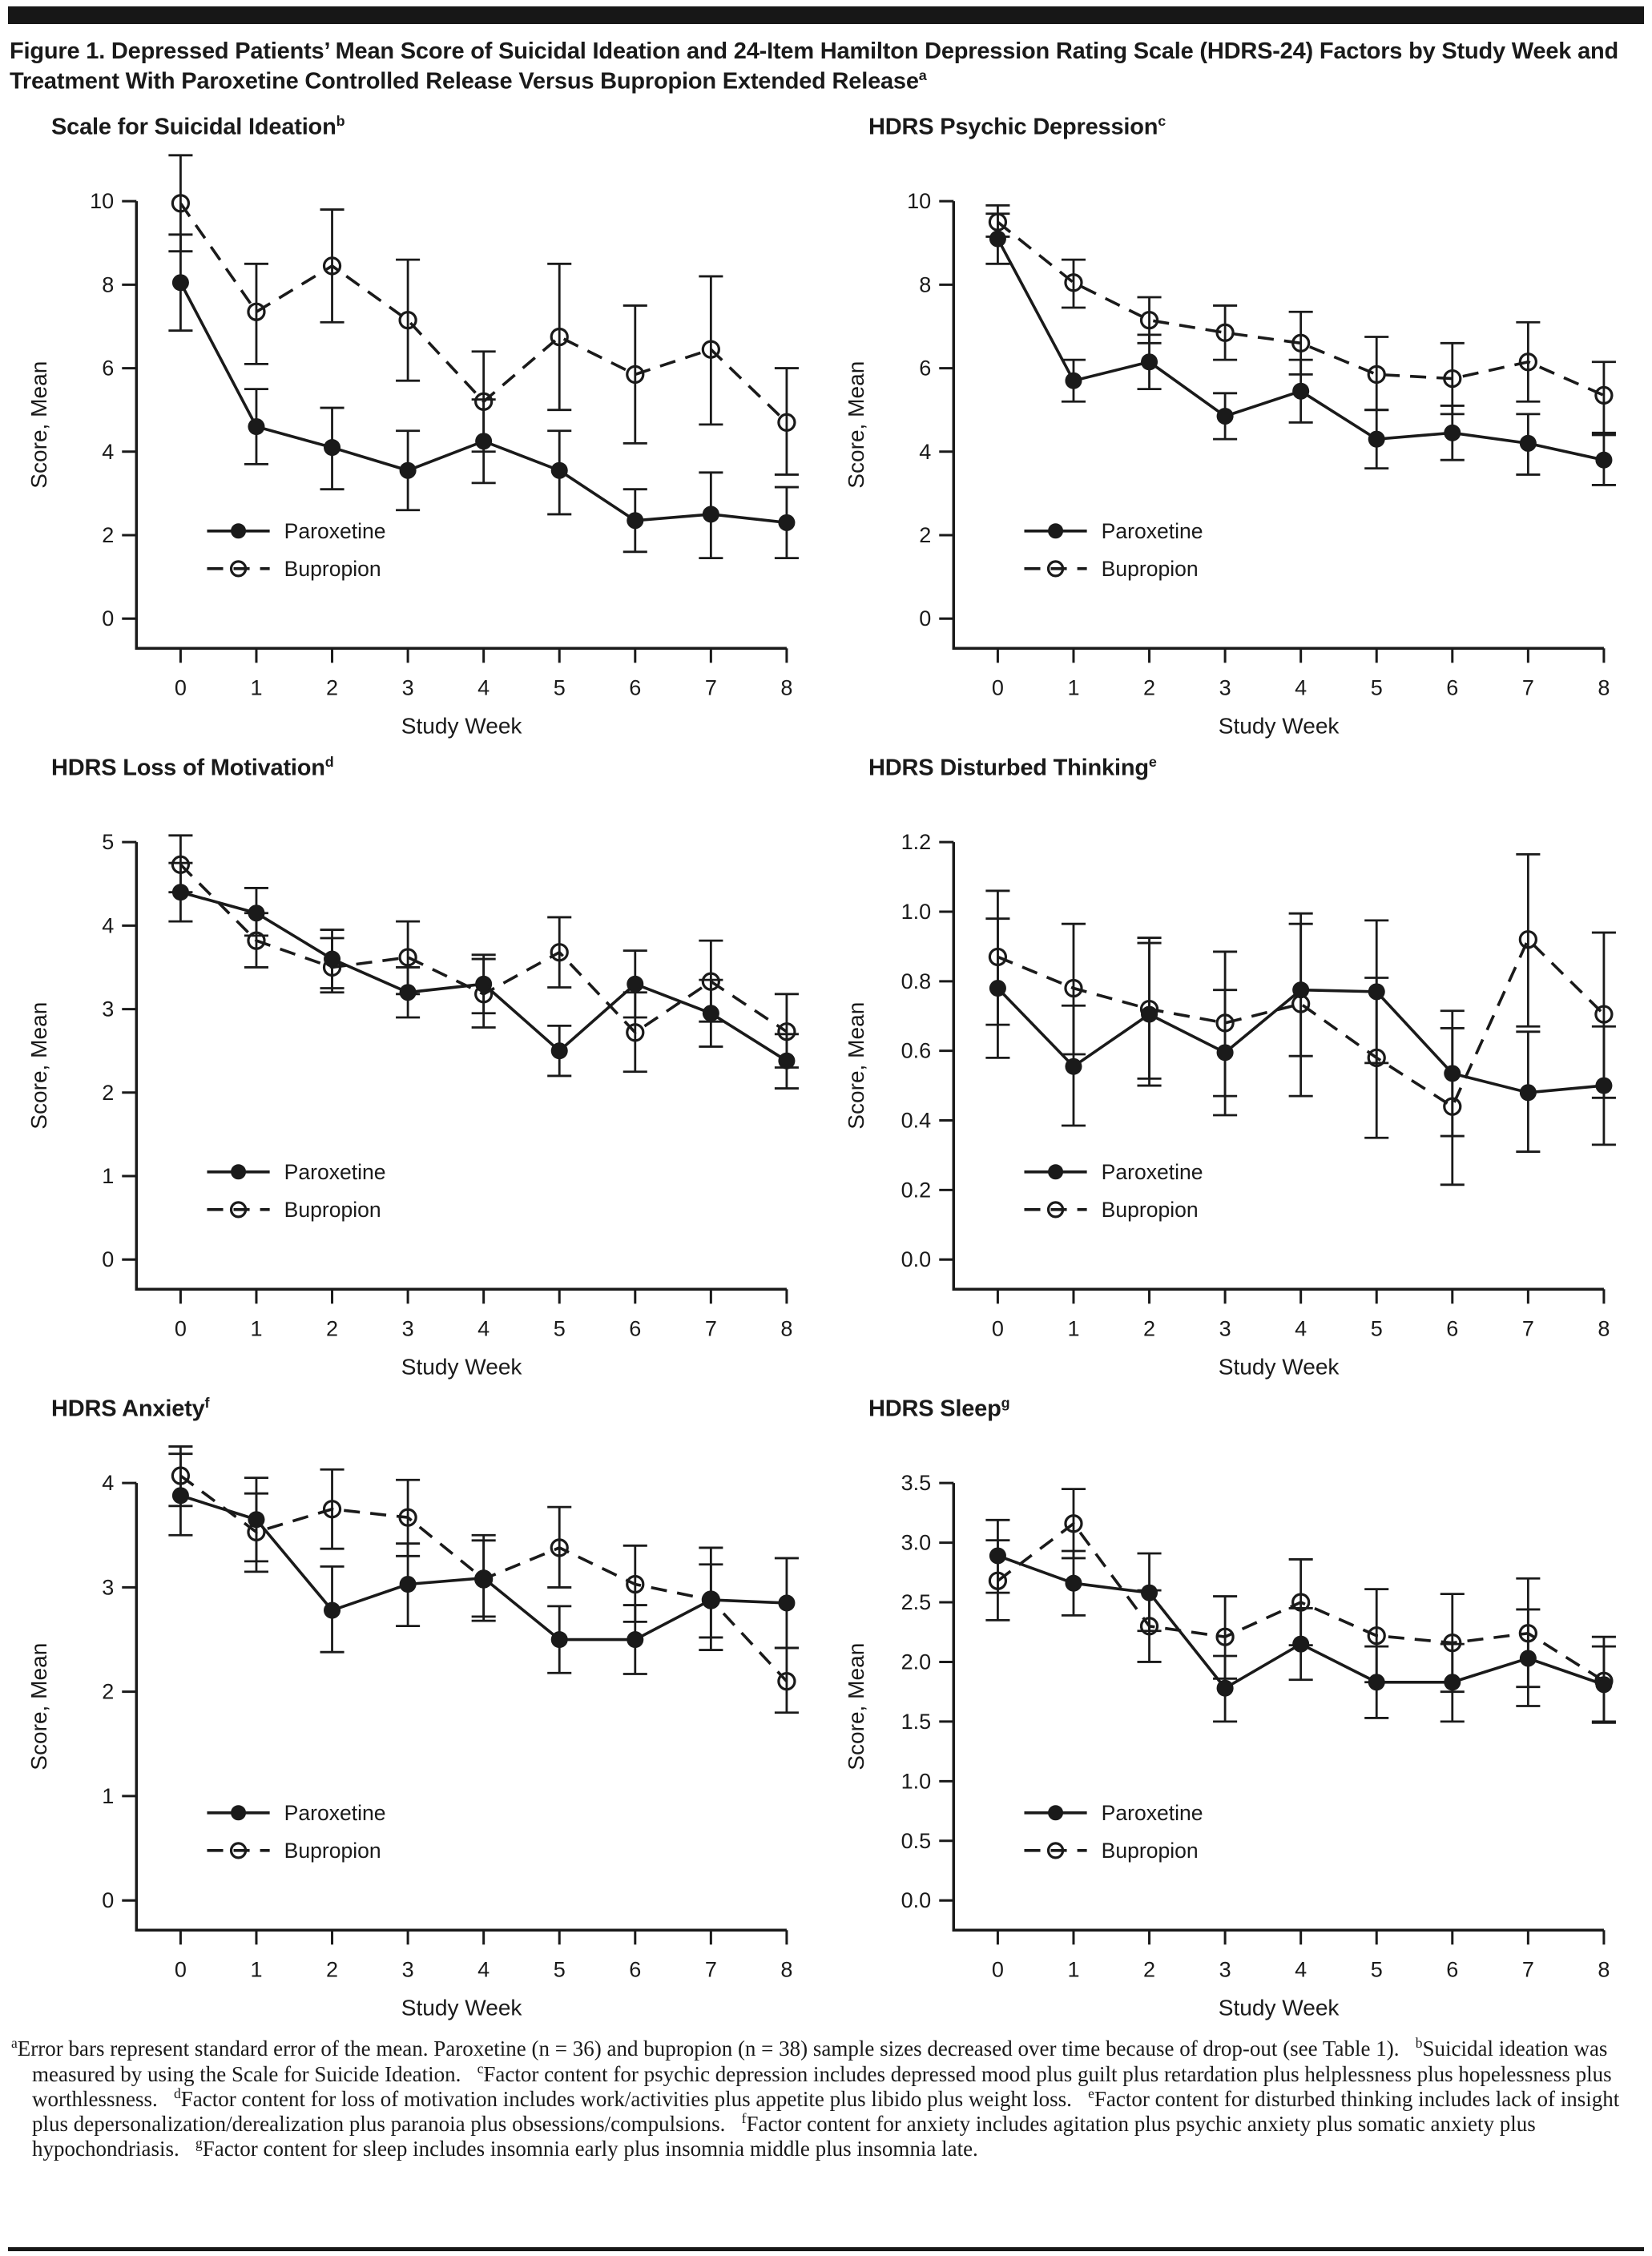 This screenshot has height=2256, width=1652. What do you see at coordinates (917, 1190) in the screenshot?
I see `y-tick-label: 0.2` at bounding box center [917, 1190].